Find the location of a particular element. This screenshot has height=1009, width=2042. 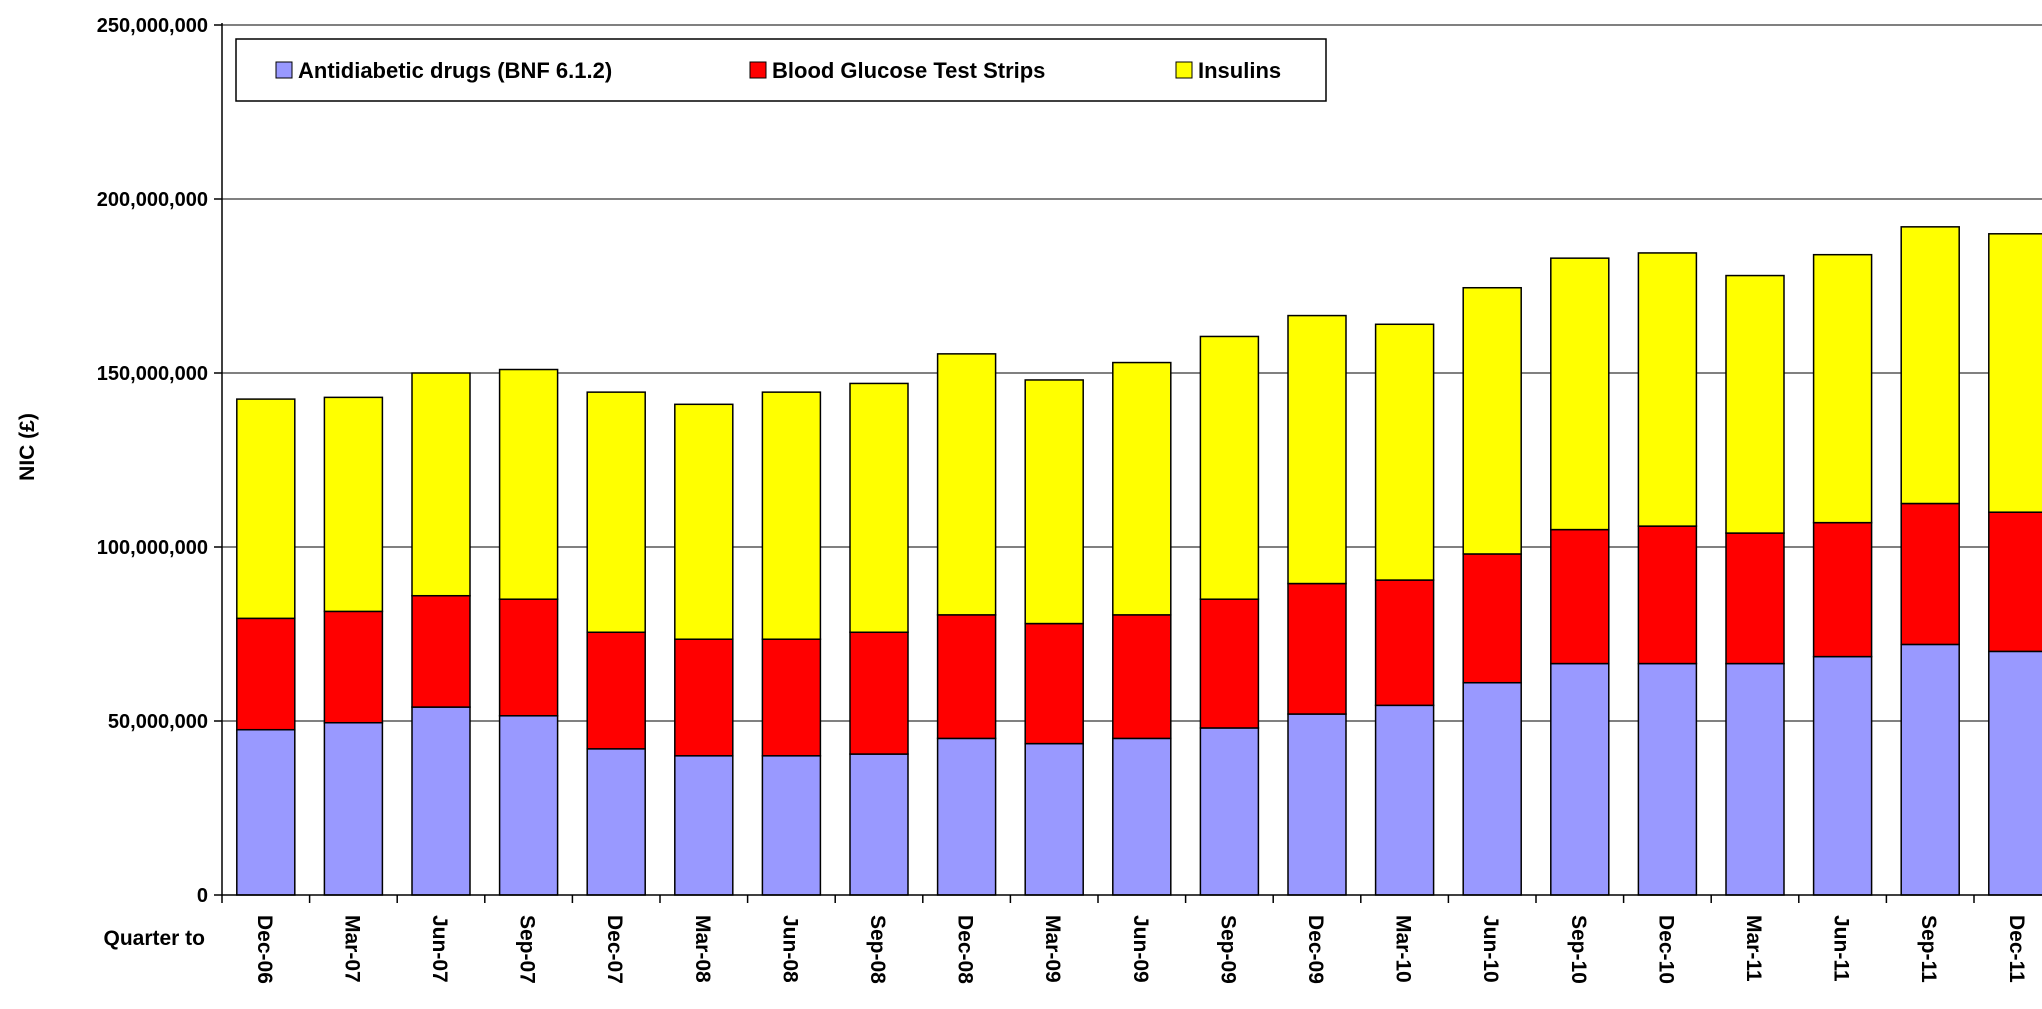

x-tick-label: Mar-09 is located at coordinates (1052, 949).